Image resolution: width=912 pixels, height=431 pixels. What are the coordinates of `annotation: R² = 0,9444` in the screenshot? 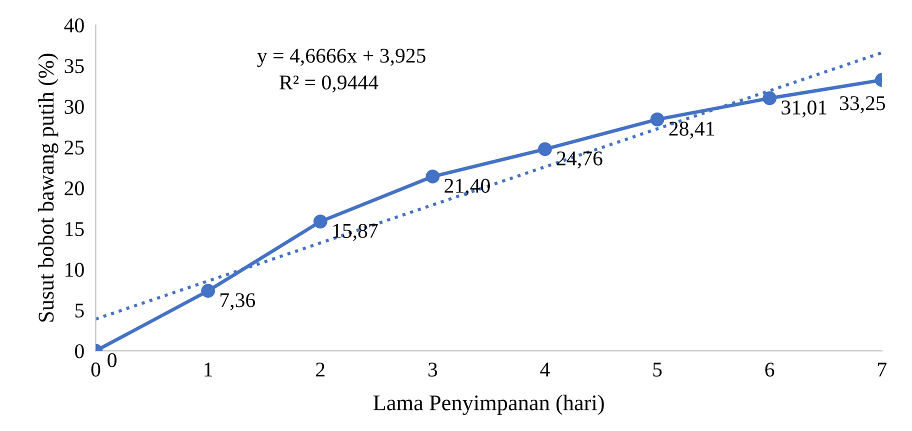 It's located at (329, 84).